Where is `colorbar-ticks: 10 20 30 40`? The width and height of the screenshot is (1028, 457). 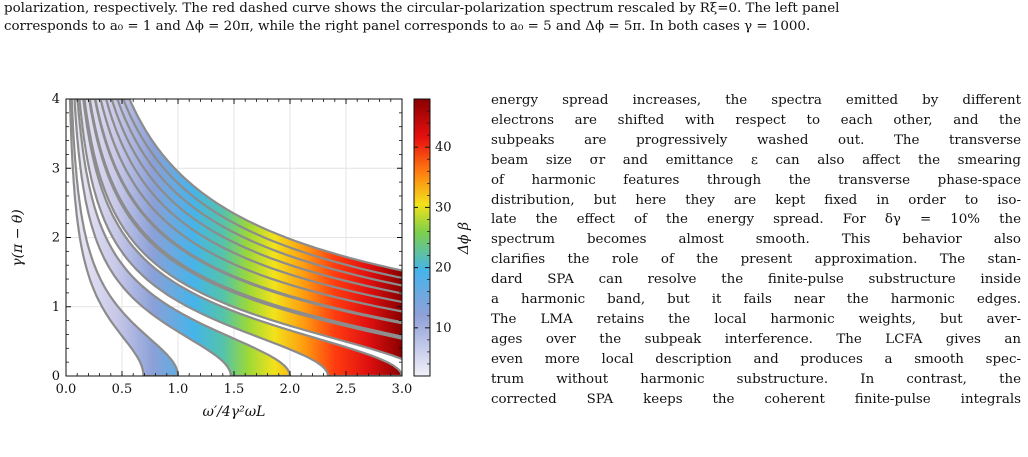 colorbar-ticks: 10 20 30 40 is located at coordinates (433, 237).